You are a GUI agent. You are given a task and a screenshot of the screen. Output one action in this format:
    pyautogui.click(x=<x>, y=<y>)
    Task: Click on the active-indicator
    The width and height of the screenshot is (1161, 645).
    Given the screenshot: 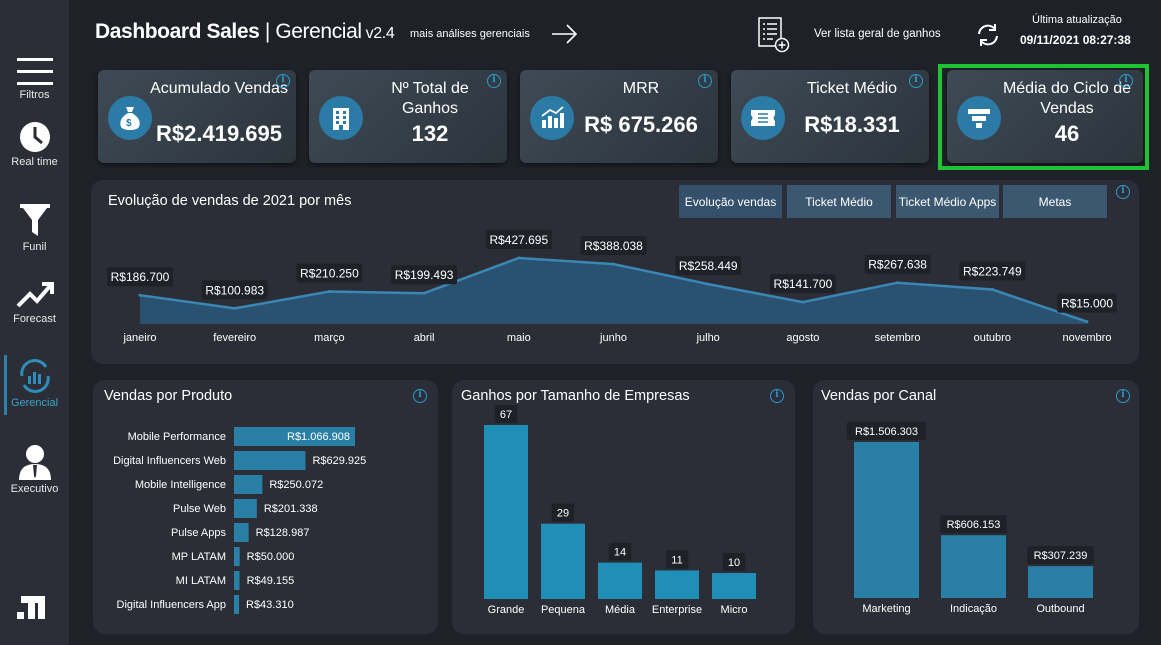 What is the action you would take?
    pyautogui.click(x=5, y=385)
    